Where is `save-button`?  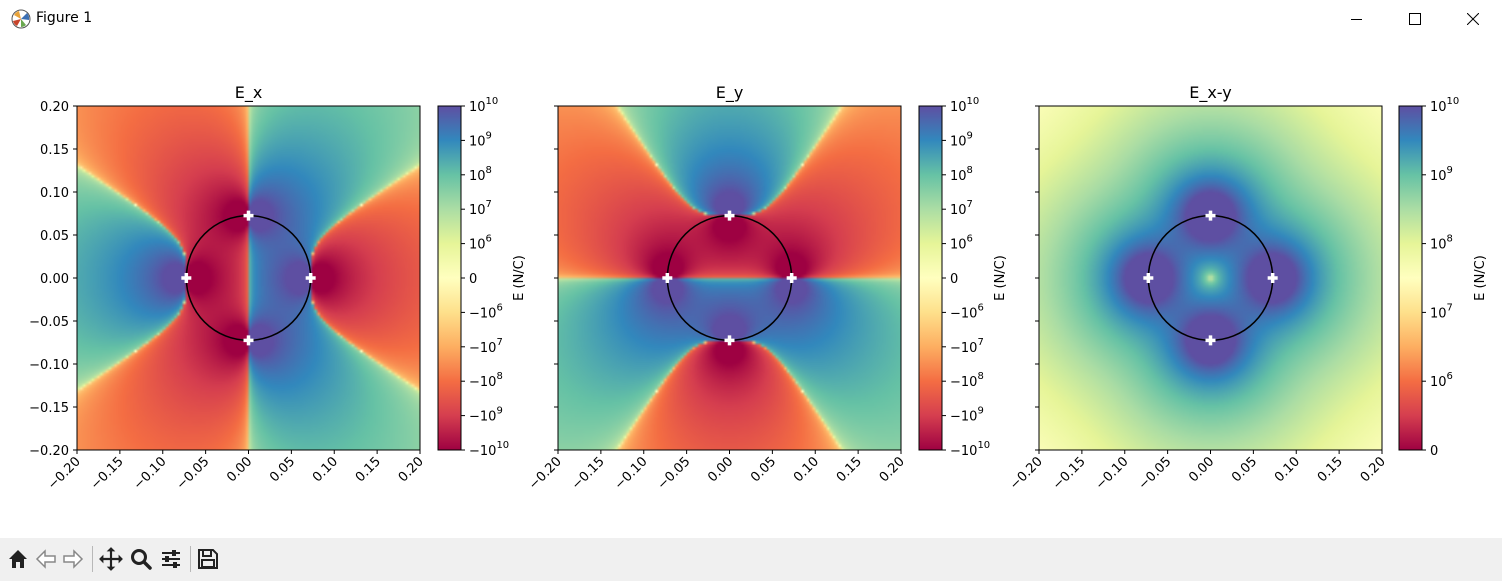 save-button is located at coordinates (208, 559).